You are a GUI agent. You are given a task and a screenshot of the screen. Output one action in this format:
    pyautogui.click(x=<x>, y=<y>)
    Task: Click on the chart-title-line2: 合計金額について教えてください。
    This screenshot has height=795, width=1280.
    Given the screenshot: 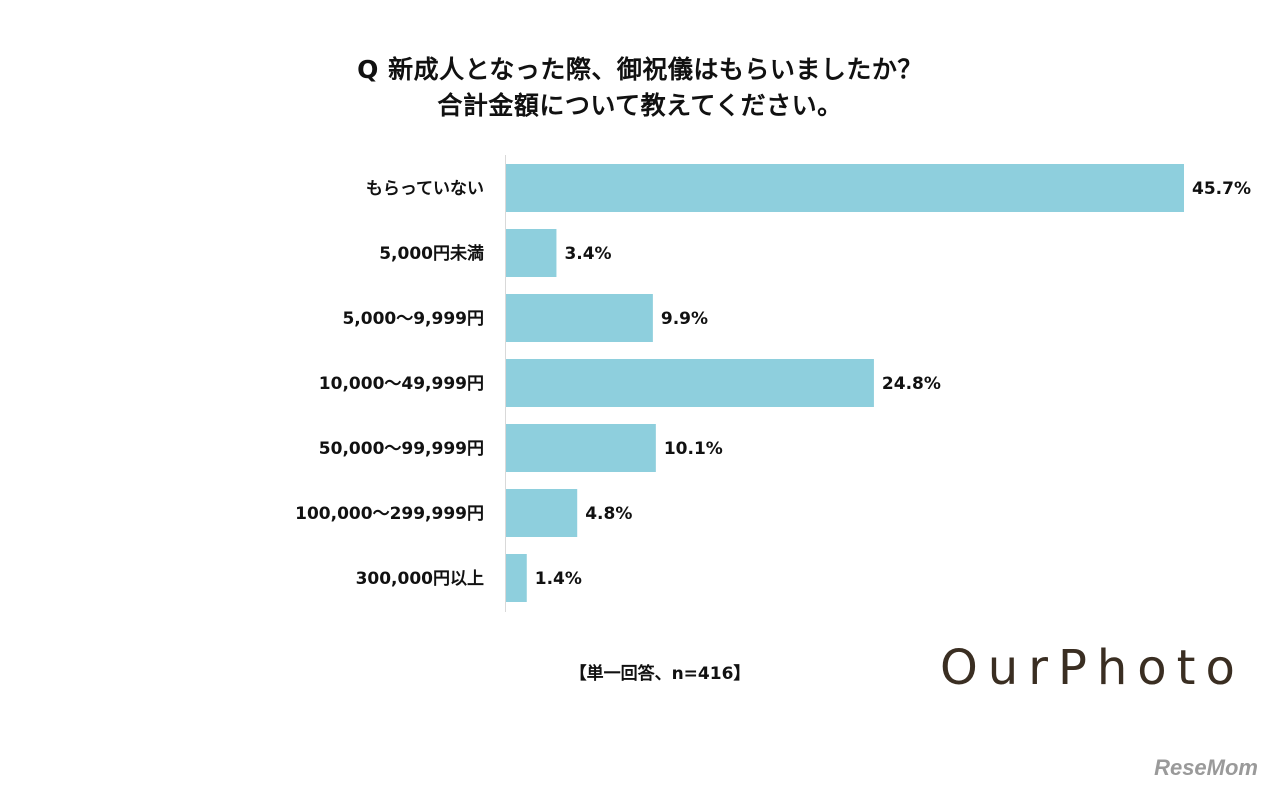 What is the action you would take?
    pyautogui.click(x=640, y=105)
    